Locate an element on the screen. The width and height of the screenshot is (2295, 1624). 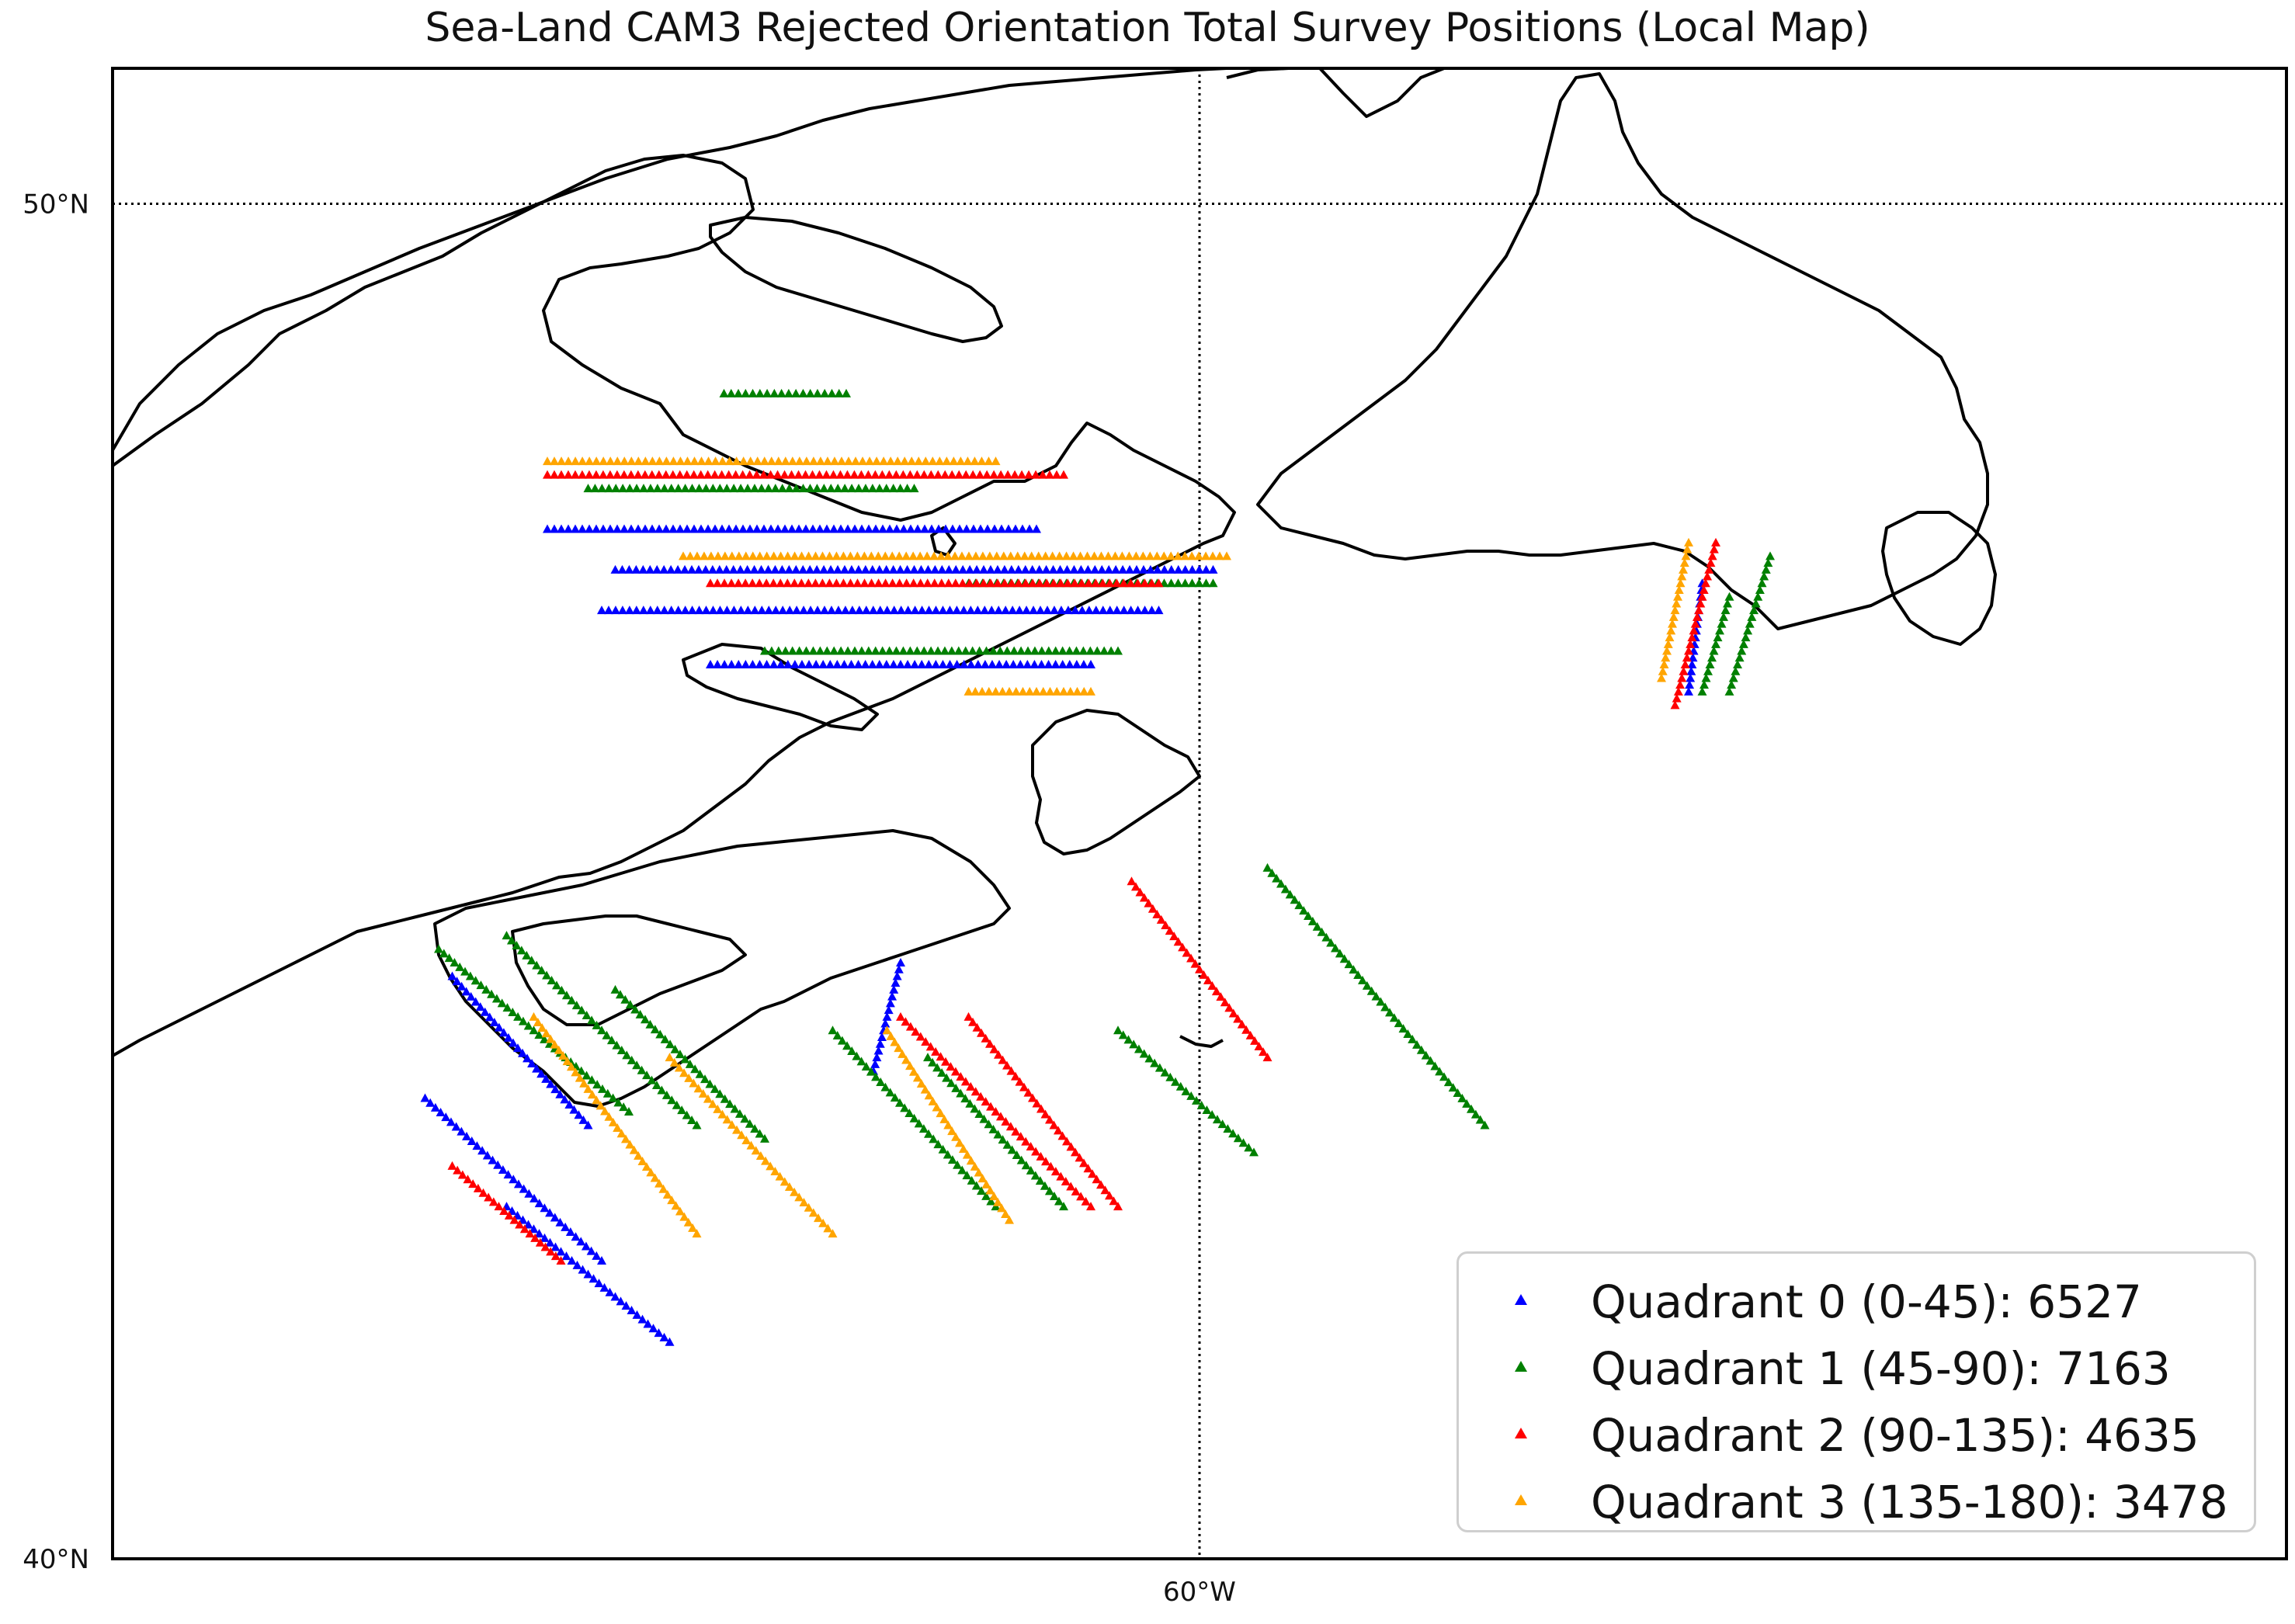
triangle-marker-icon is located at coordinates (1521, 1302).